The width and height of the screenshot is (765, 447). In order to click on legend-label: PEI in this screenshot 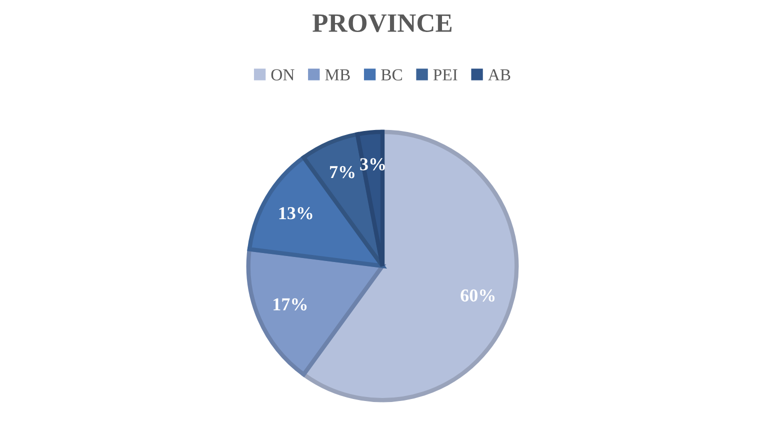, I will do `click(445, 74)`.